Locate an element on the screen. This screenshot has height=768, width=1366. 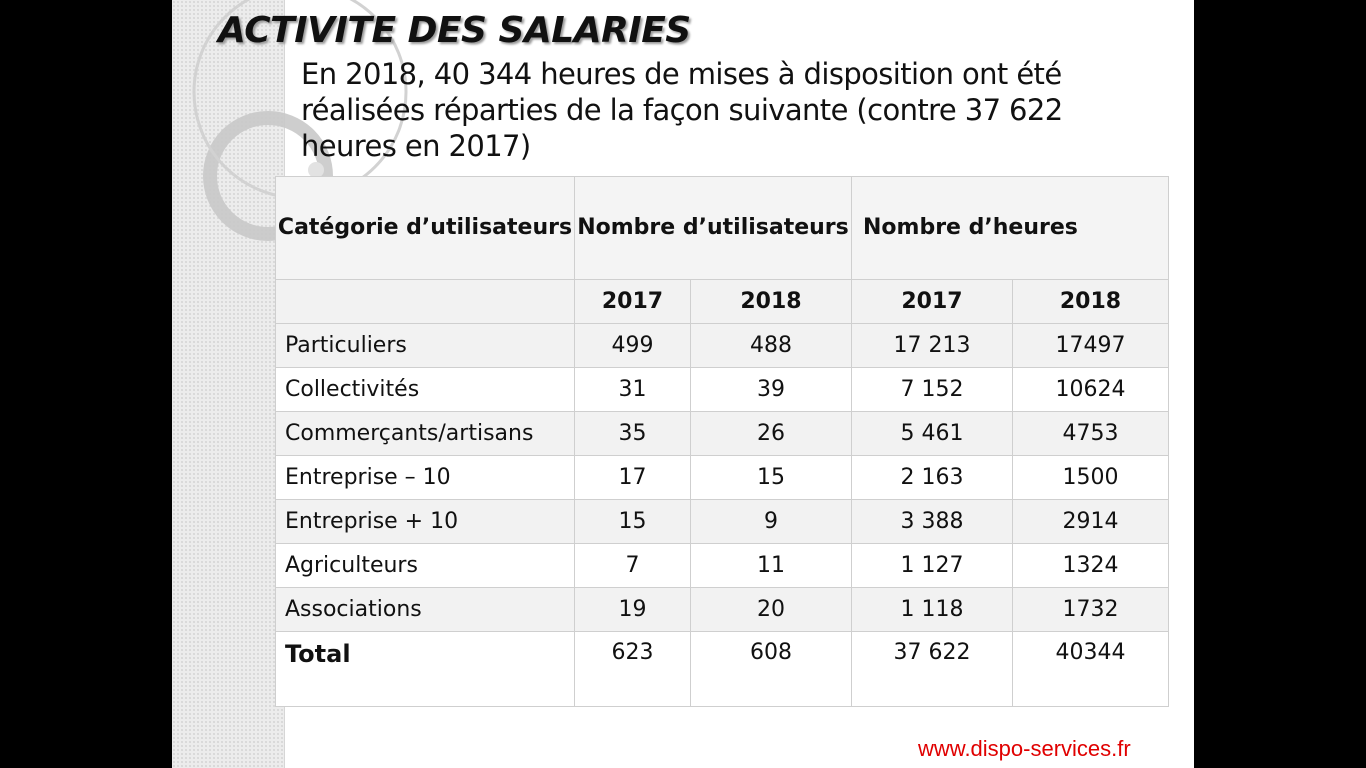
row-users-2018: 26 is located at coordinates (771, 433).